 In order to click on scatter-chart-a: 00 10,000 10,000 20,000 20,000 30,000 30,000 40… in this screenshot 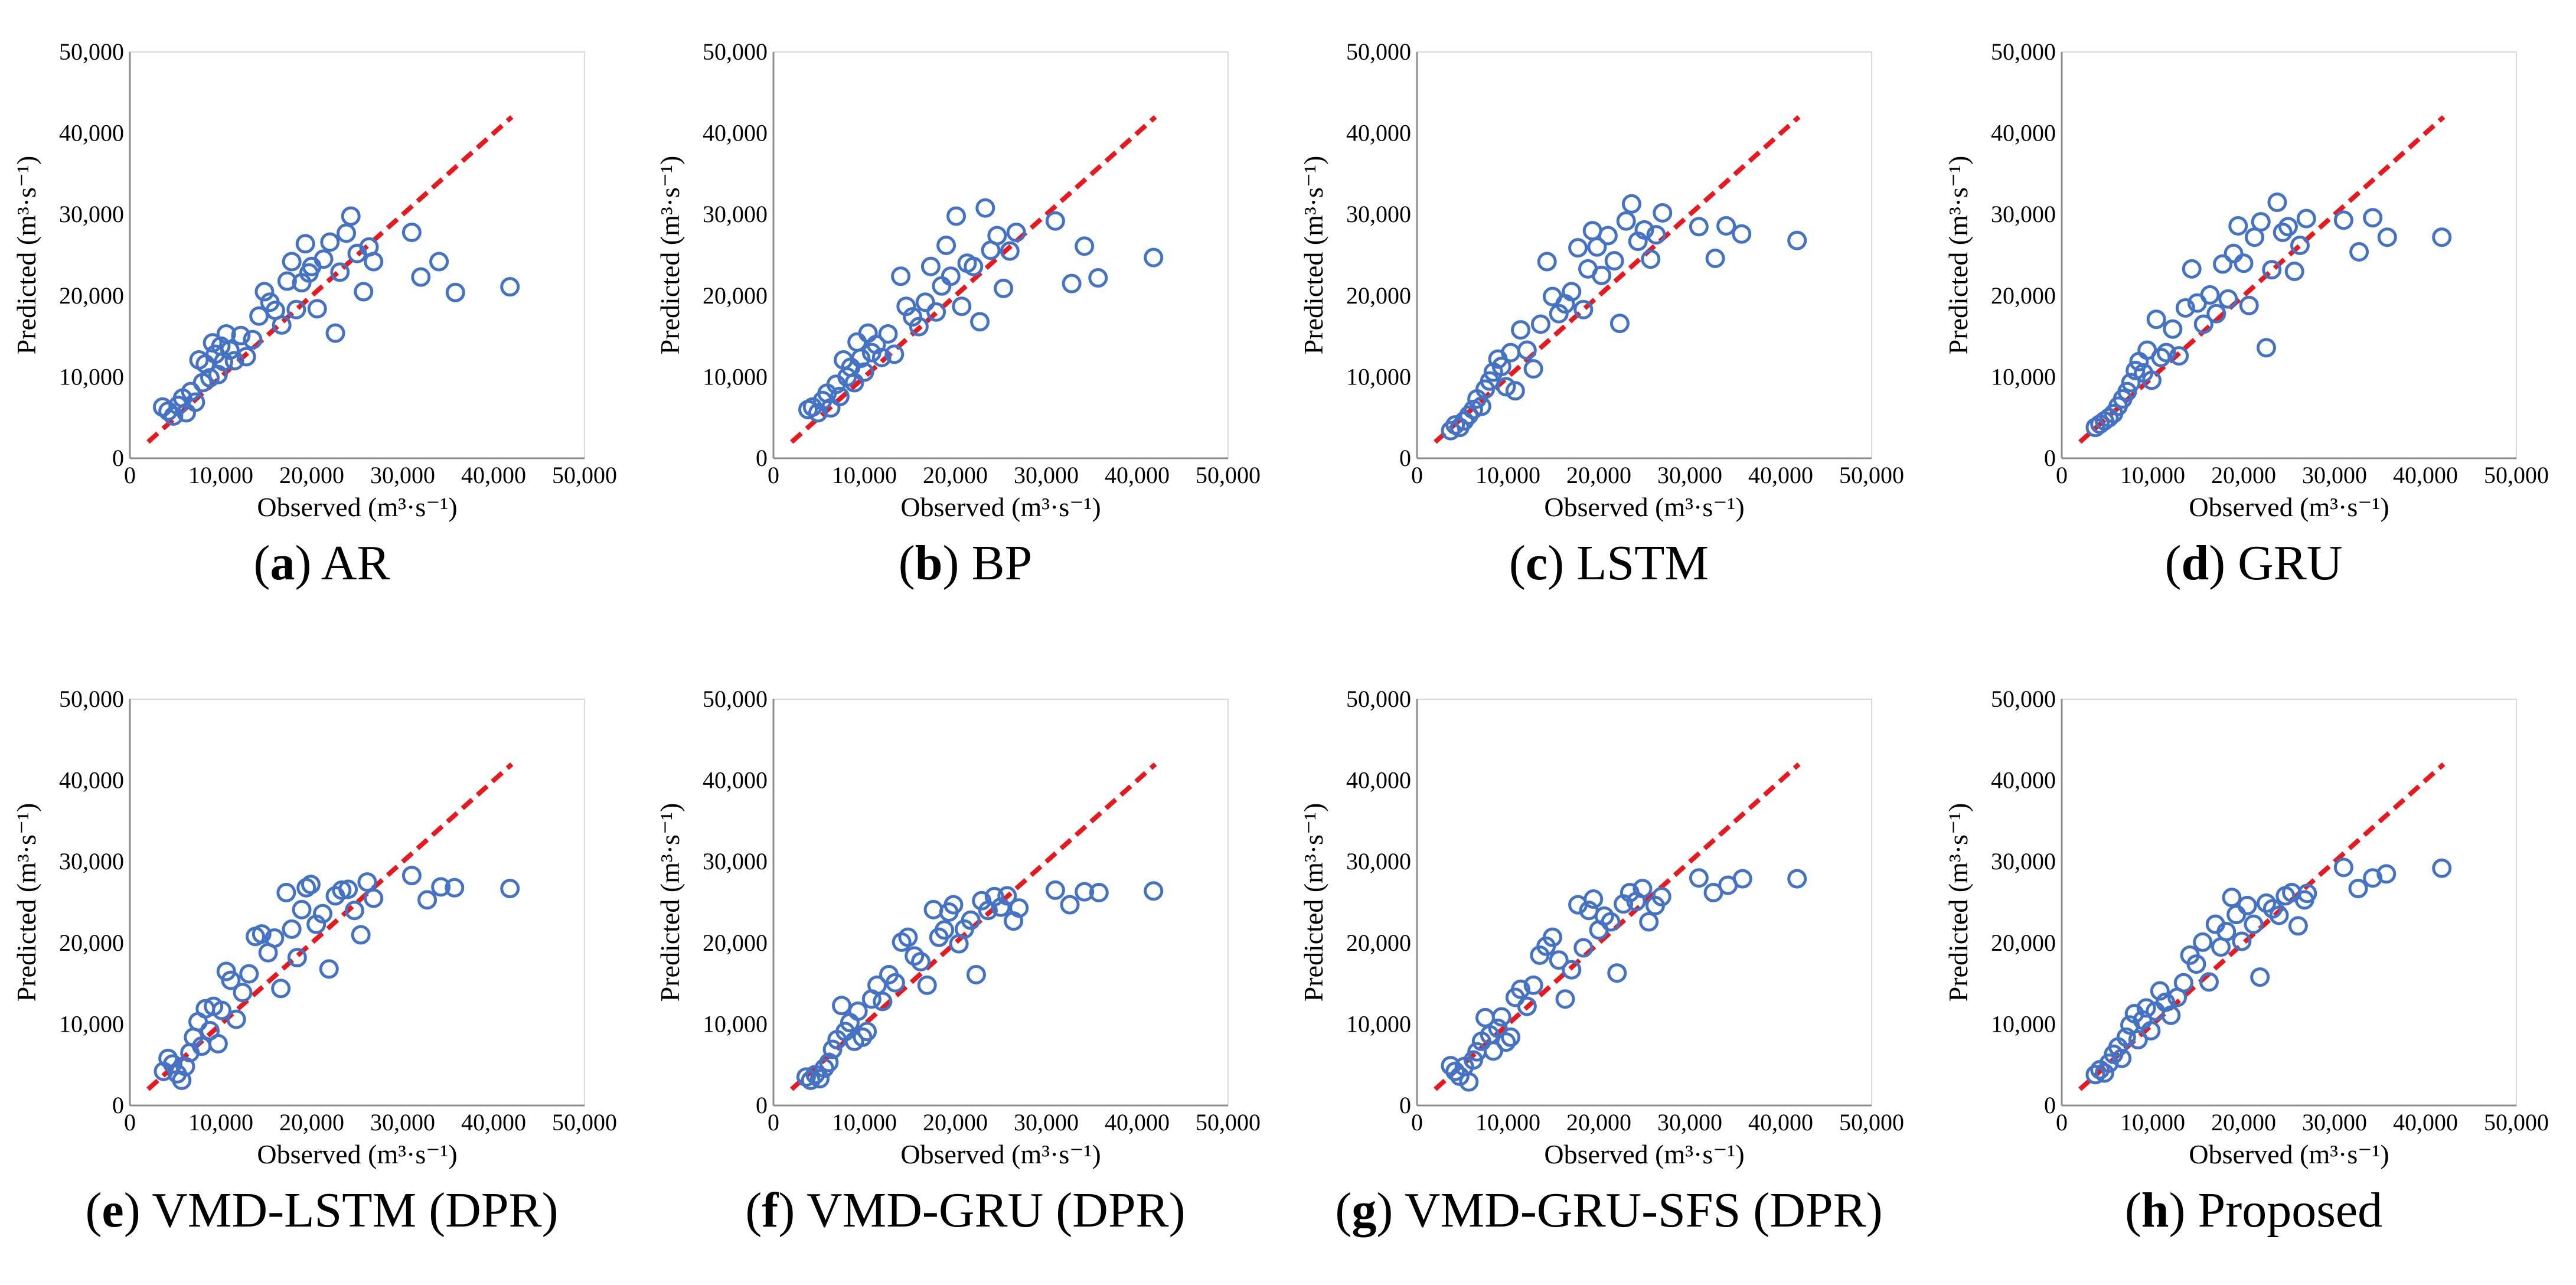, I will do `click(314, 280)`.